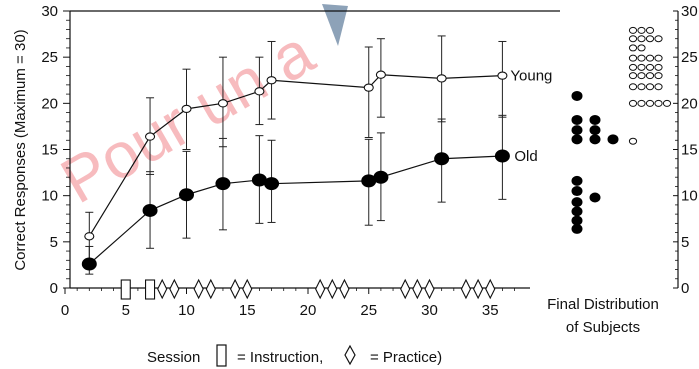 Image resolution: width=699 pixels, height=369 pixels. What do you see at coordinates (280, 357) in the screenshot?
I see `footer-instruction-text: = Instruction,` at bounding box center [280, 357].